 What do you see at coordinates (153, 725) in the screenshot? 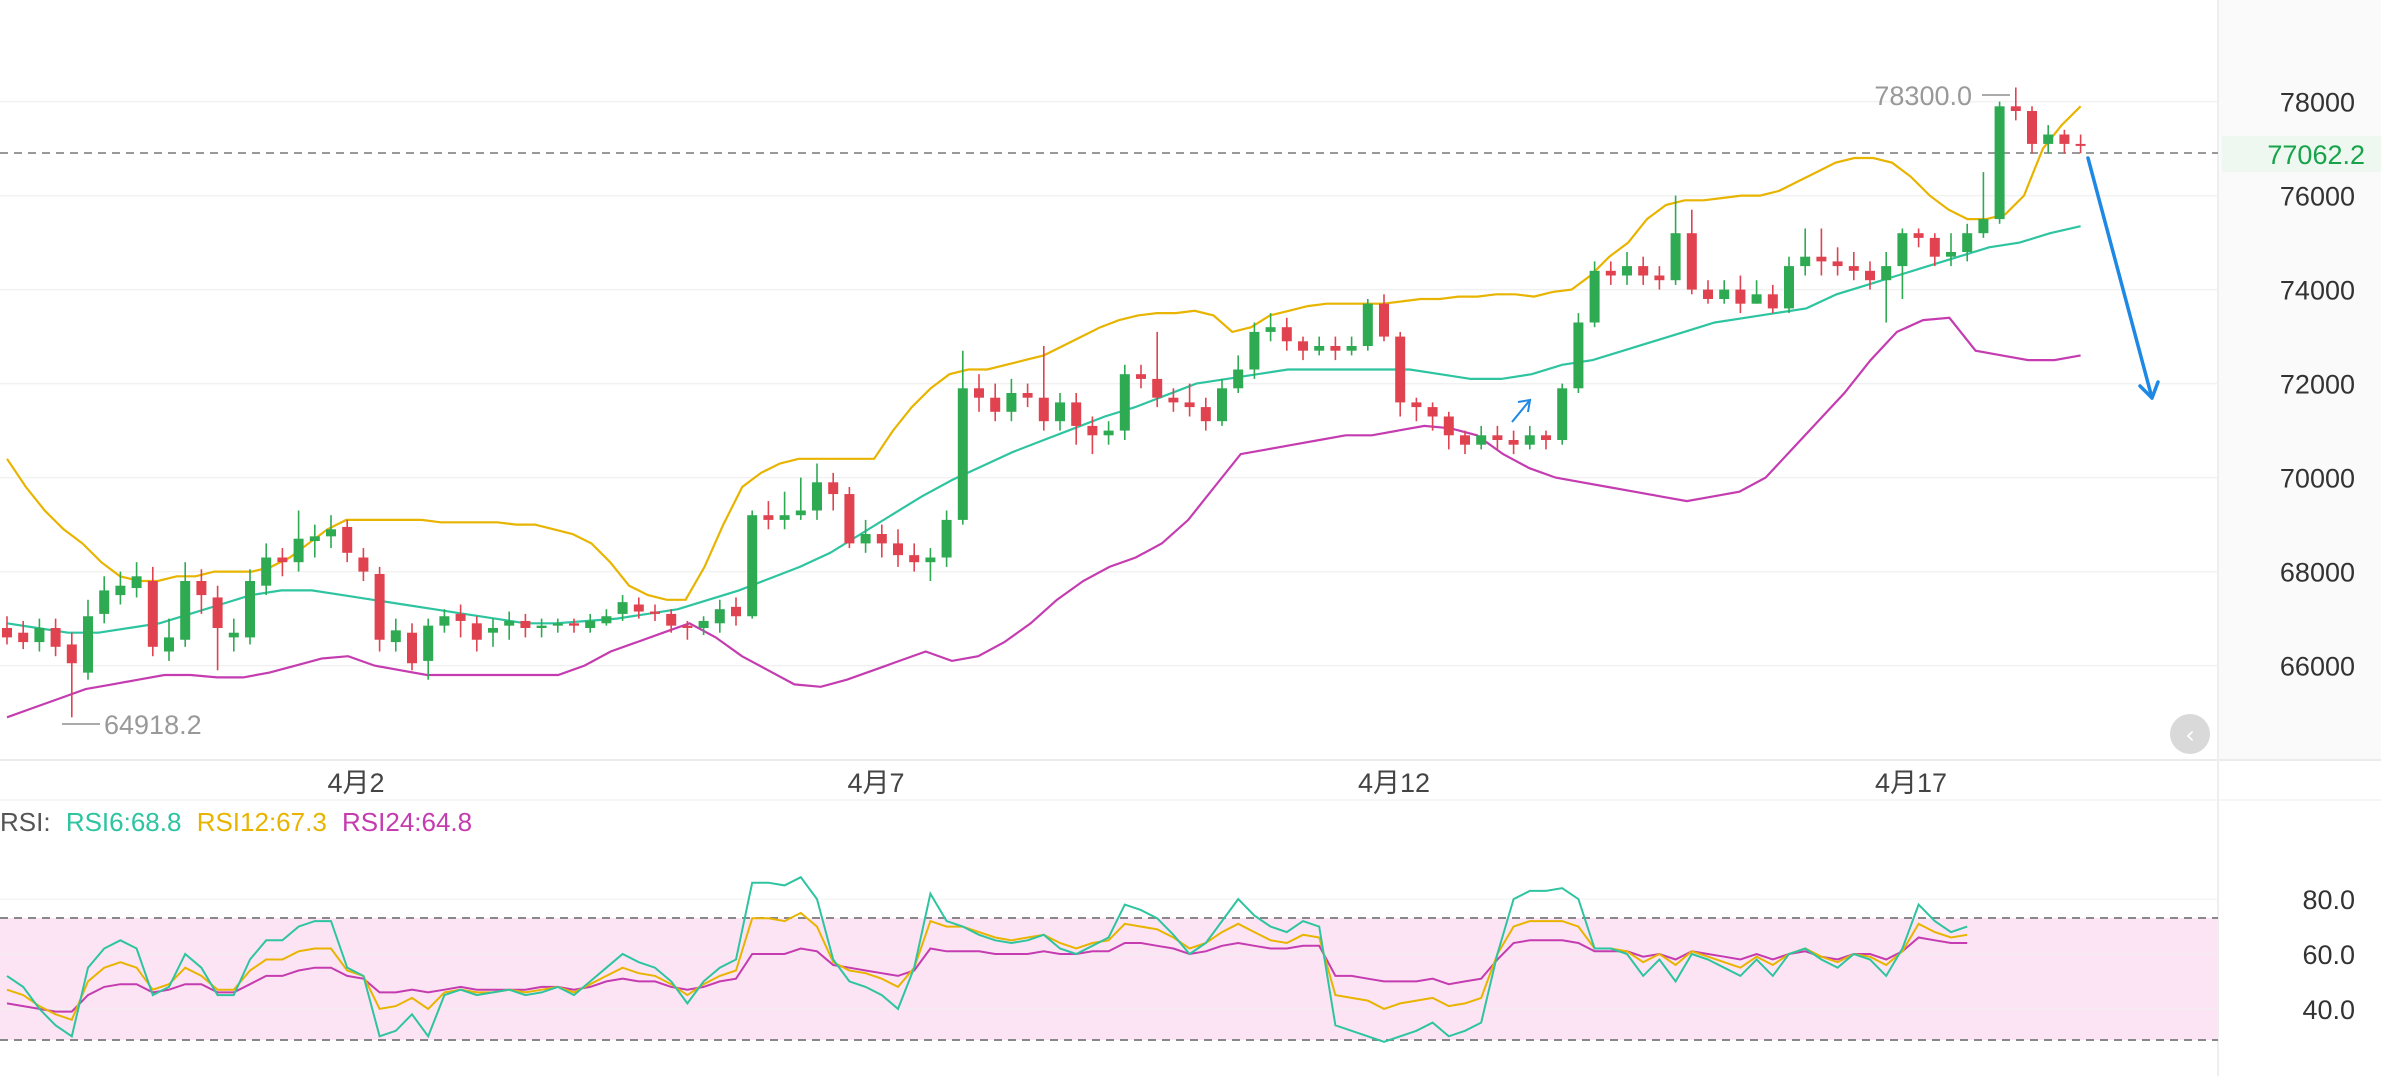
I see `low-price-label: 64918.2` at bounding box center [153, 725].